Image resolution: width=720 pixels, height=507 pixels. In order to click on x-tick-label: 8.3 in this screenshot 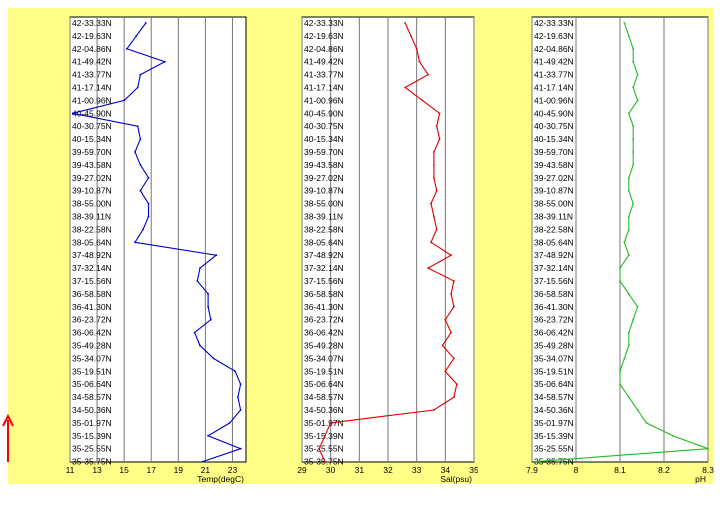, I will do `click(708, 470)`.